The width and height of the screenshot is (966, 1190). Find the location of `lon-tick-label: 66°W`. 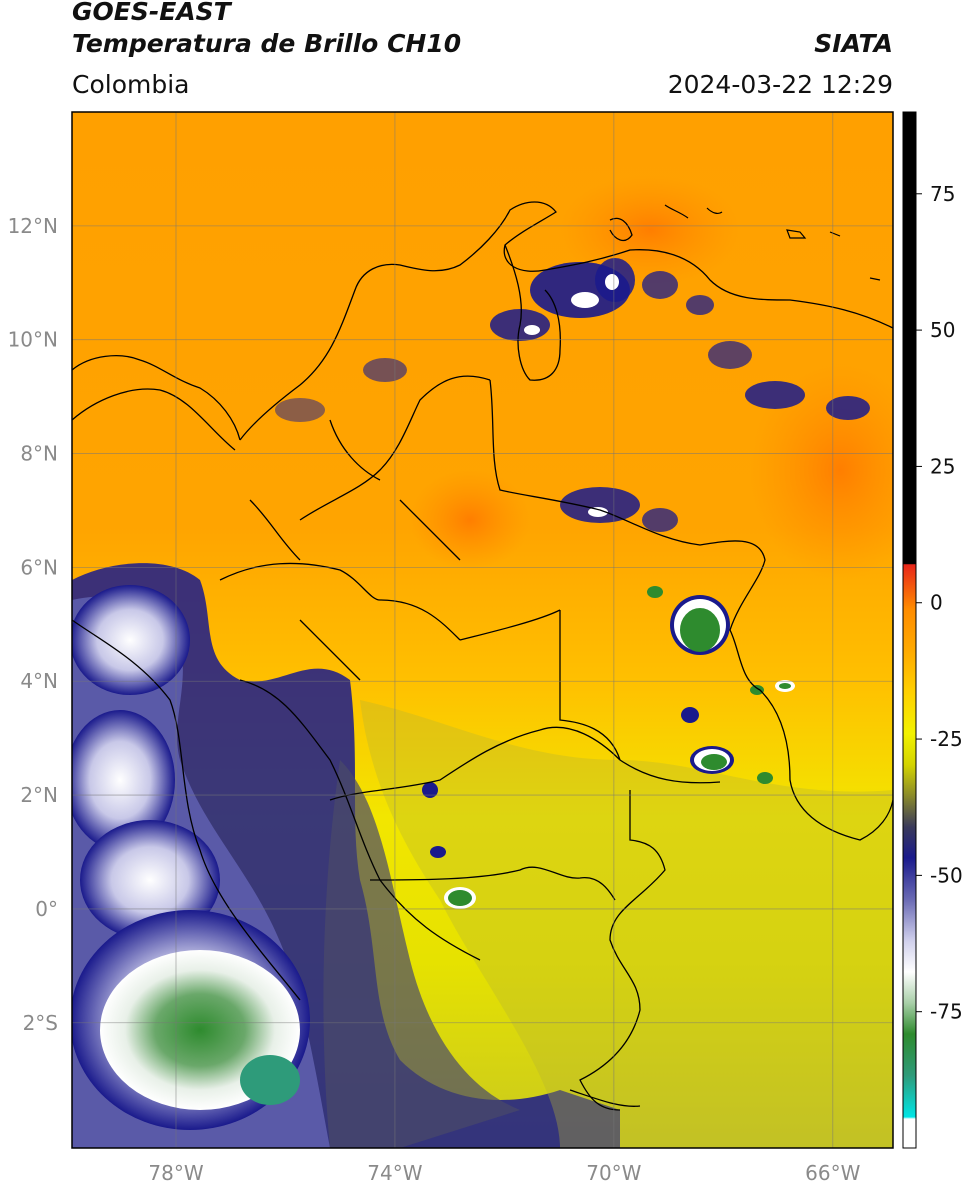

lon-tick-label: 66°W is located at coordinates (832, 1173).